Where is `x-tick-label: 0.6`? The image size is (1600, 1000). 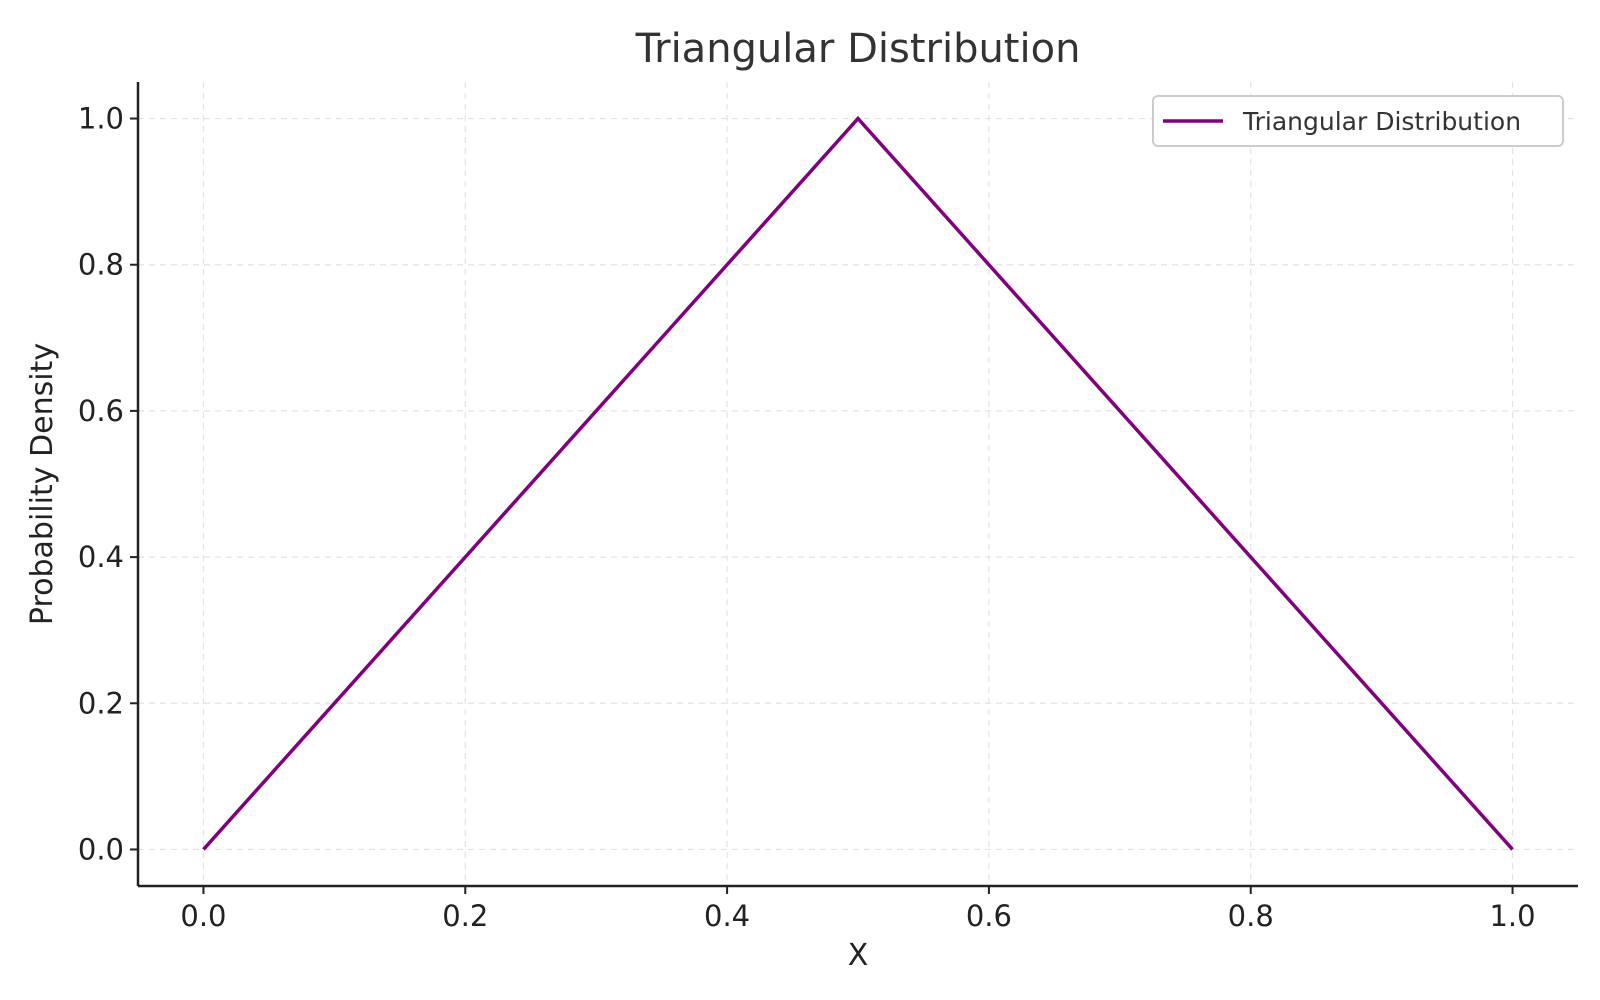 x-tick-label: 0.6 is located at coordinates (989, 916).